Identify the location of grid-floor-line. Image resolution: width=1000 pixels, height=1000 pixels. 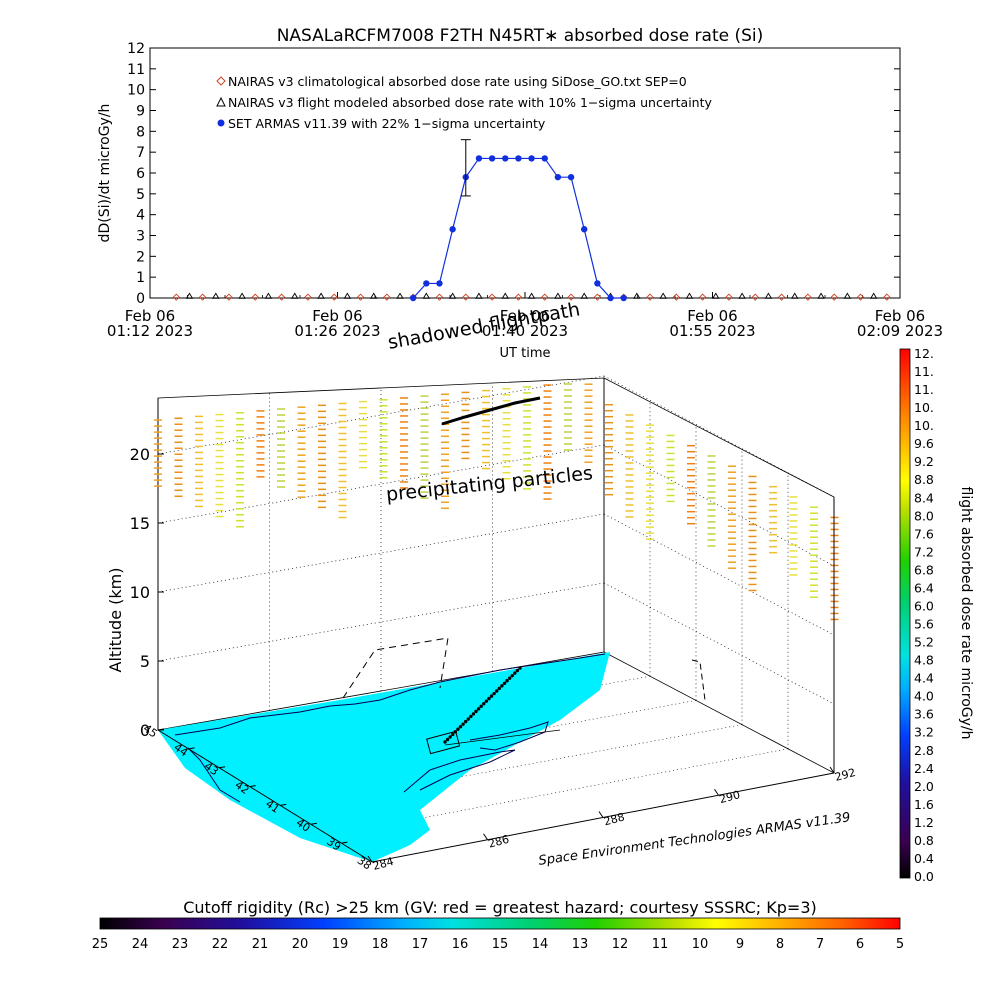
(470, 742).